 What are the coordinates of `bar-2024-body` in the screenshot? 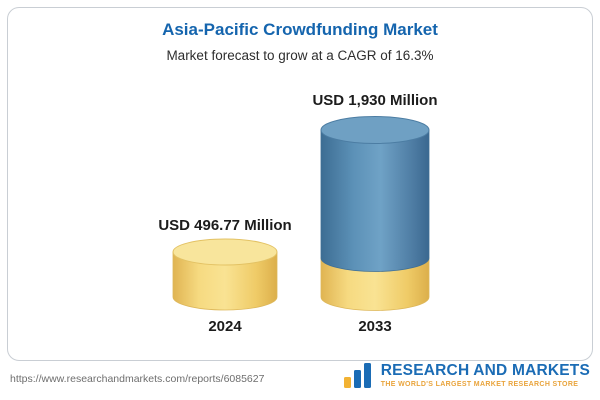 It's located at (225, 281).